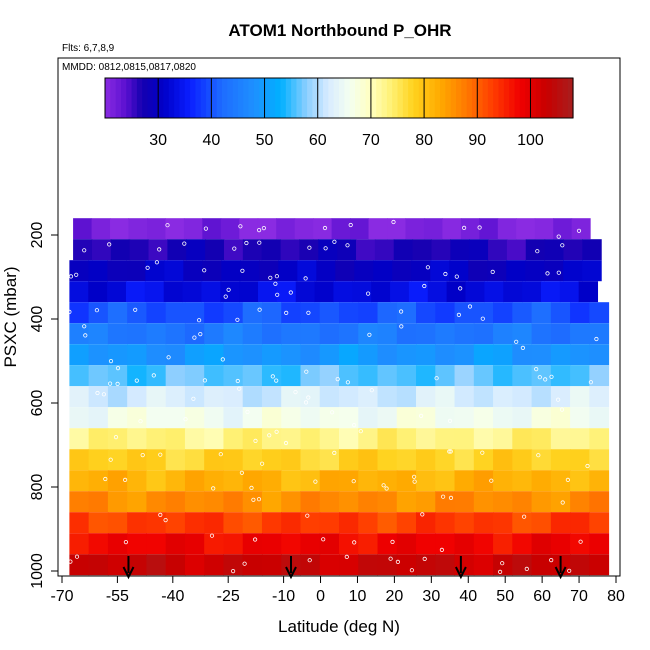 This screenshot has width=650, height=650. Describe the element at coordinates (344, 568) in the screenshot. I see `arrow-markers` at that location.